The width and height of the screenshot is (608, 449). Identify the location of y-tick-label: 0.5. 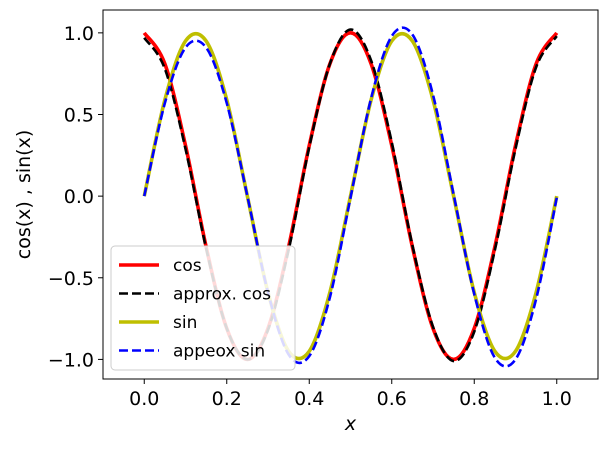
(79, 115).